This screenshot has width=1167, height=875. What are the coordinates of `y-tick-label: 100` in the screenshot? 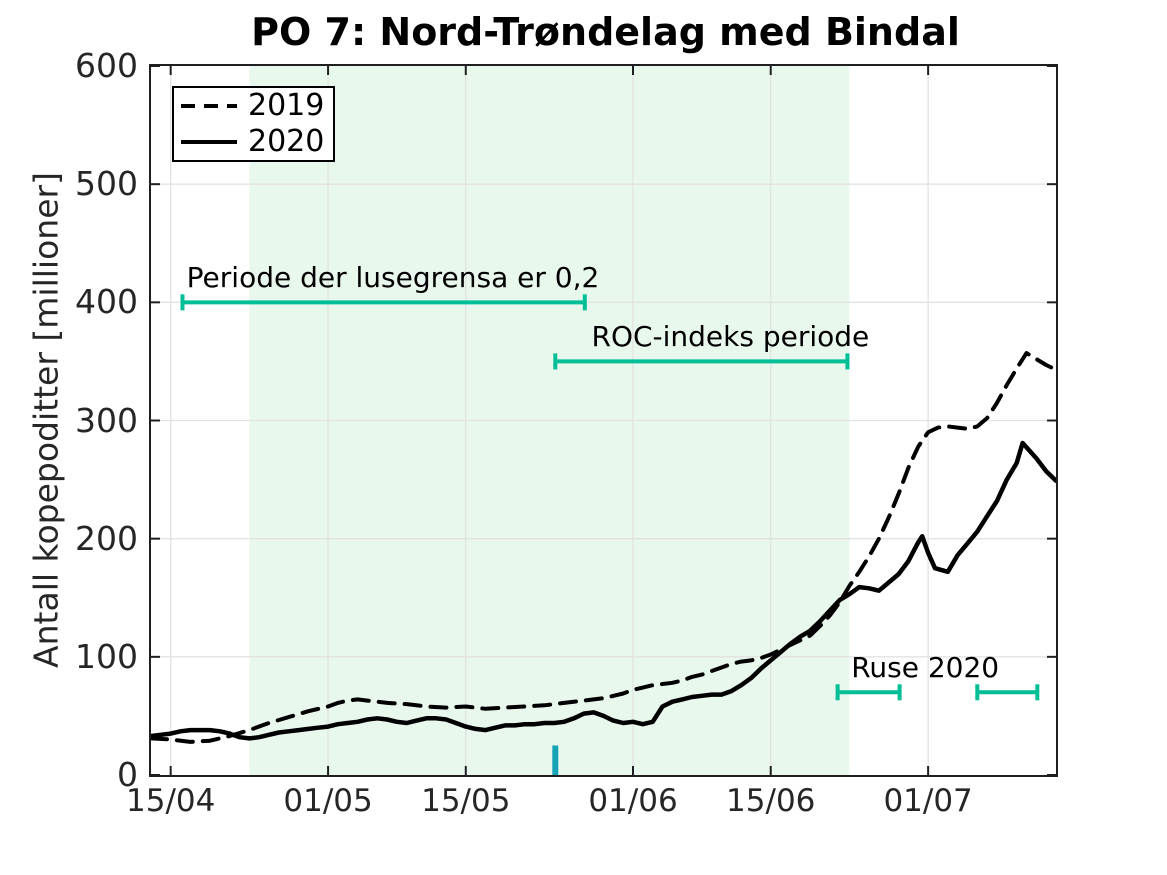 It's located at (106, 656).